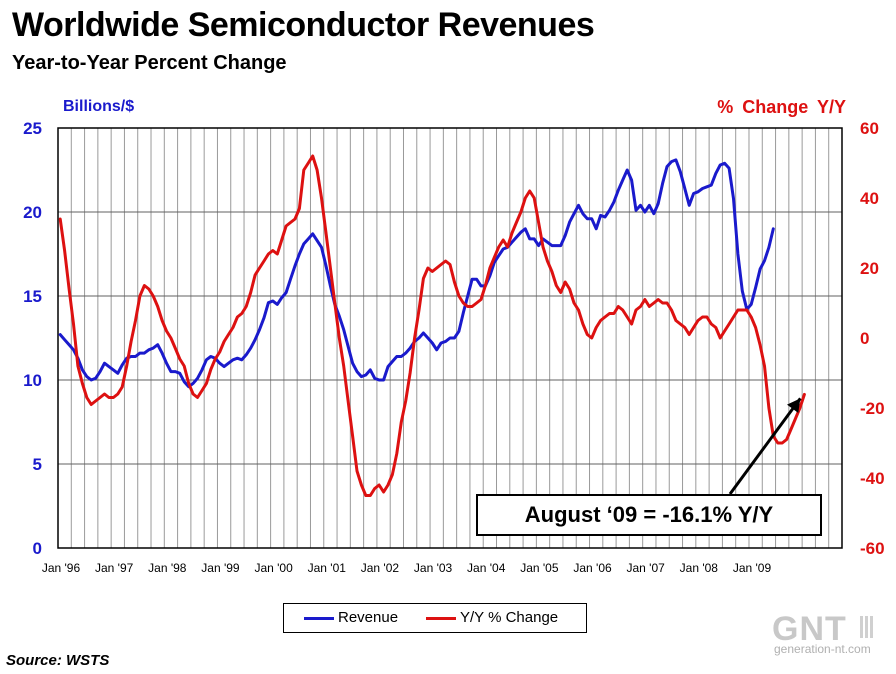 The image size is (896, 674). I want to click on x-axis-tick-label: Jan '09, so click(752, 568).